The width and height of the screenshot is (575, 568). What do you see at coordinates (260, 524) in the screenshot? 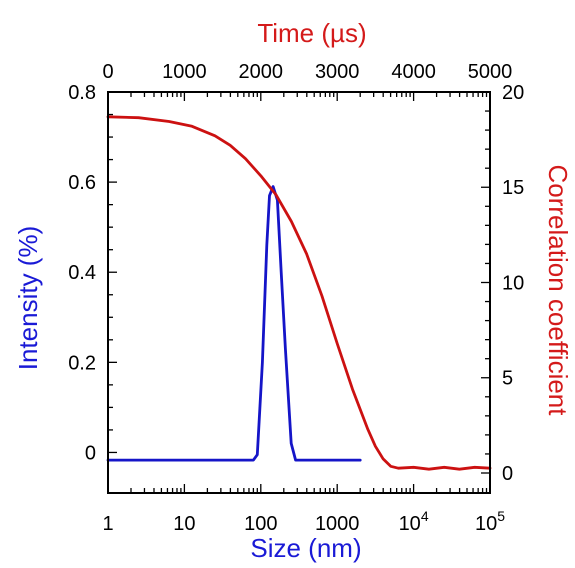
I see `bottom-tick-label: 100` at bounding box center [260, 524].